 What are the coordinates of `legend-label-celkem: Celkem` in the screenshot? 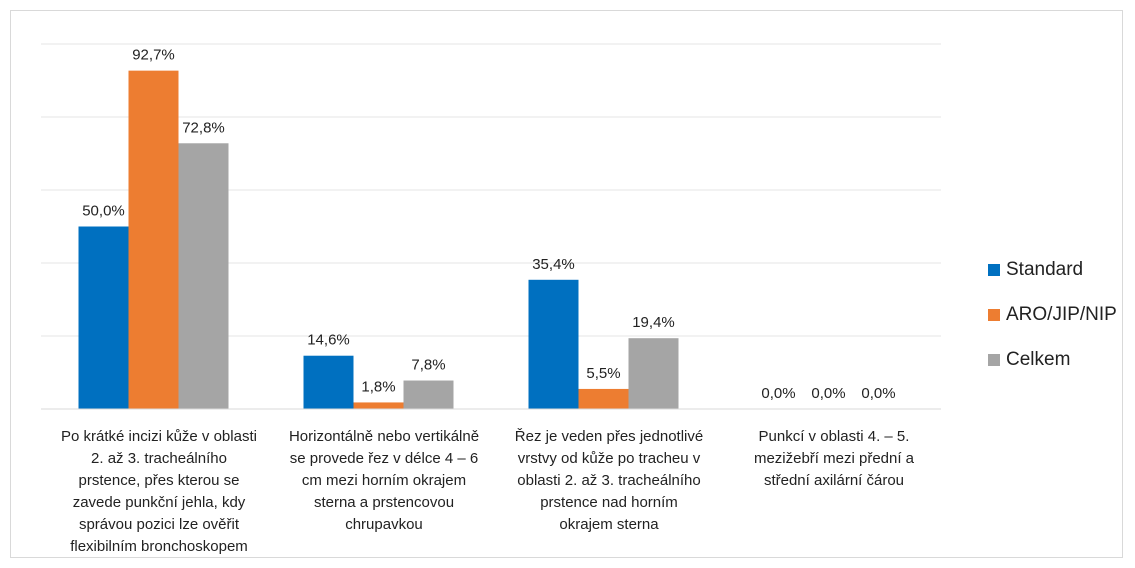 It's located at (1038, 359).